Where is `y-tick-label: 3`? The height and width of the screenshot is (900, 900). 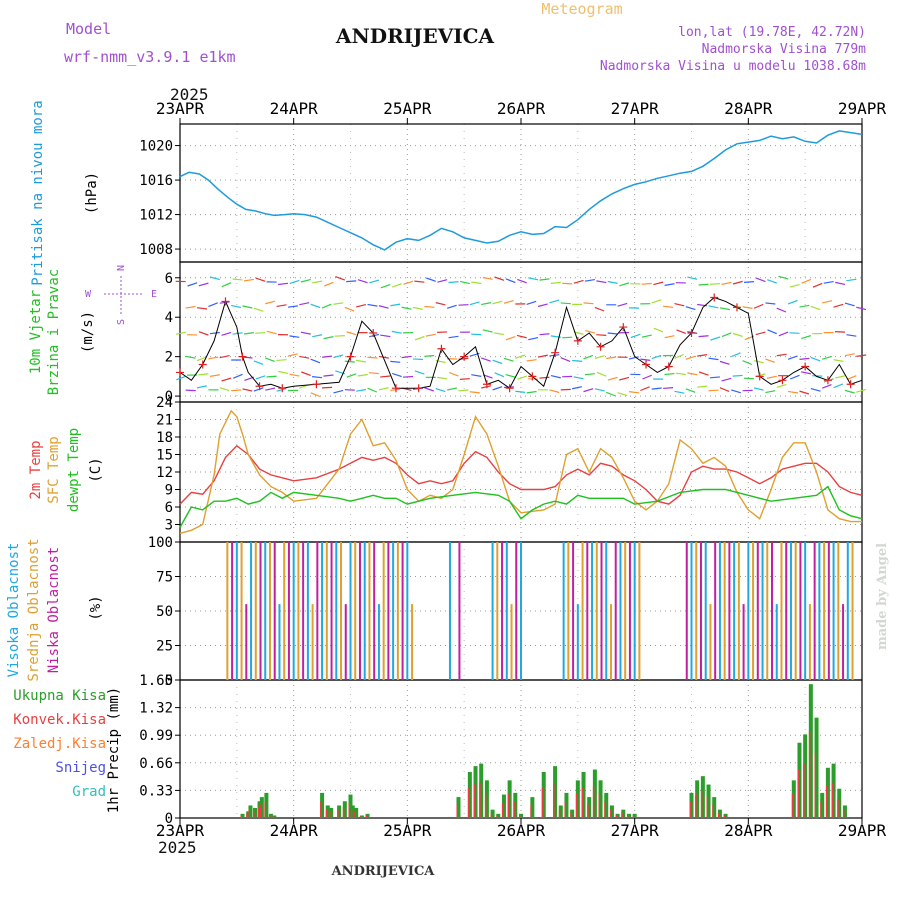 y-tick-label: 3 is located at coordinates (169, 526).